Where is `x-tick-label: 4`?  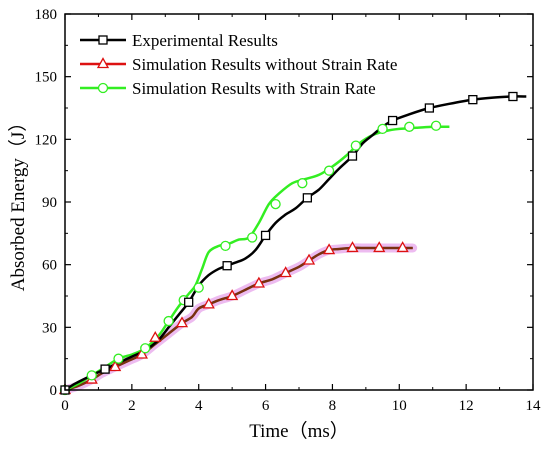
x-tick-label: 4 is located at coordinates (199, 406).